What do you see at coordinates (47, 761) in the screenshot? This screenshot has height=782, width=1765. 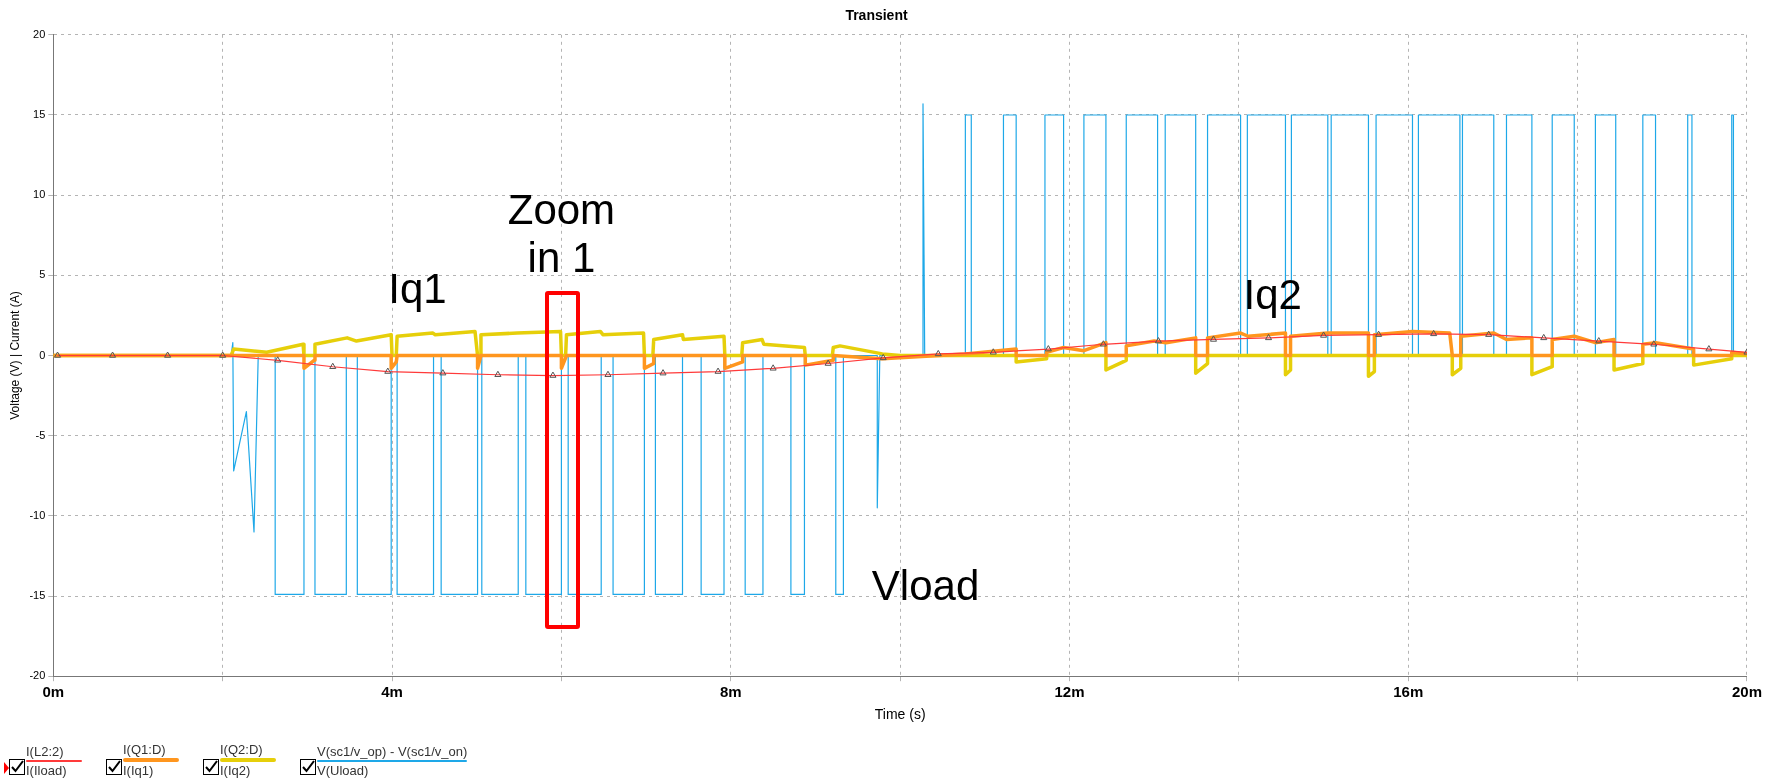 I see `text: I(L2:2) I(Iload)` at bounding box center [47, 761].